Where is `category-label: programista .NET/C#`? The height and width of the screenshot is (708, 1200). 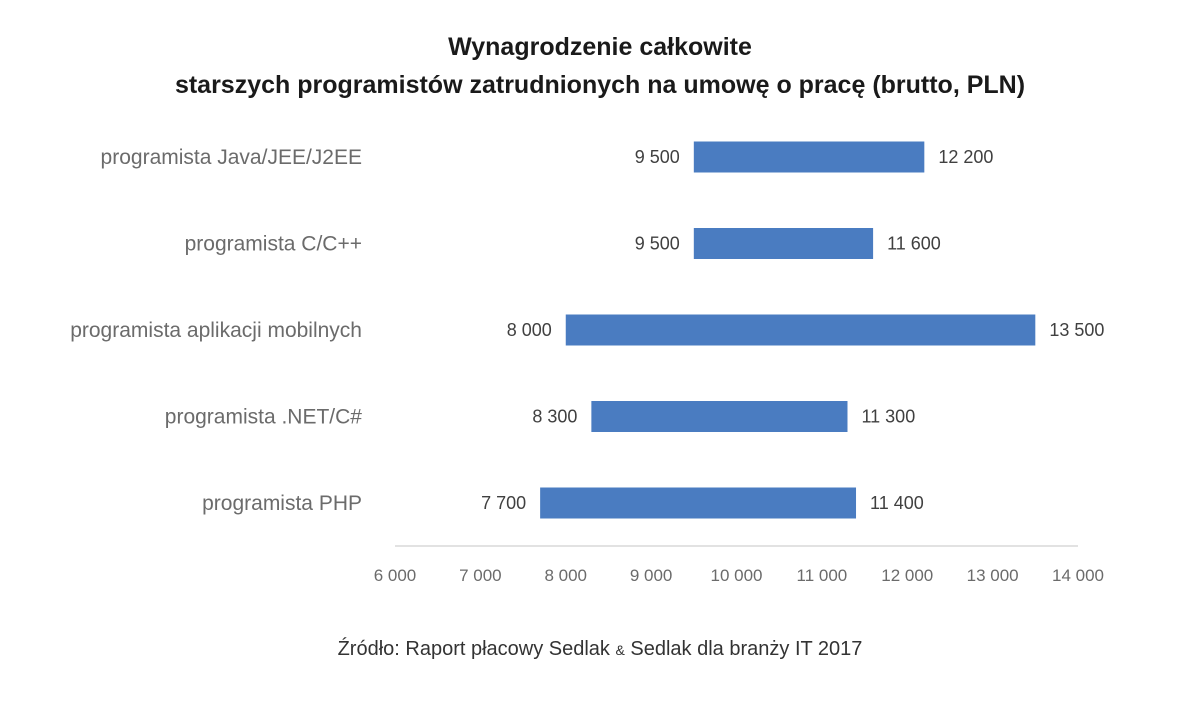
category-label: programista .NET/C# is located at coordinates (264, 417).